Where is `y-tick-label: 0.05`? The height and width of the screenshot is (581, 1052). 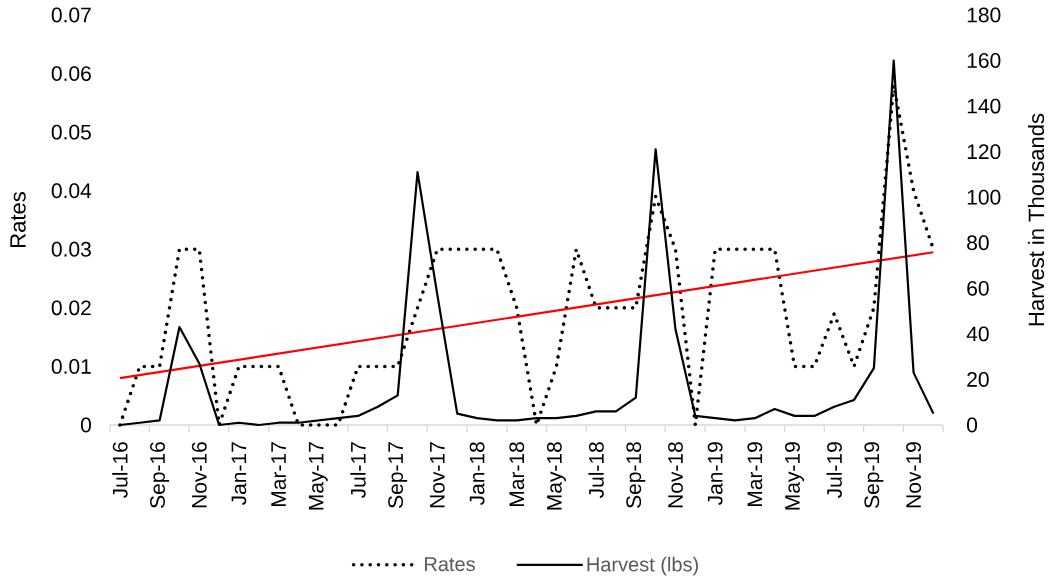
y-tick-label: 0.05 is located at coordinates (71, 132).